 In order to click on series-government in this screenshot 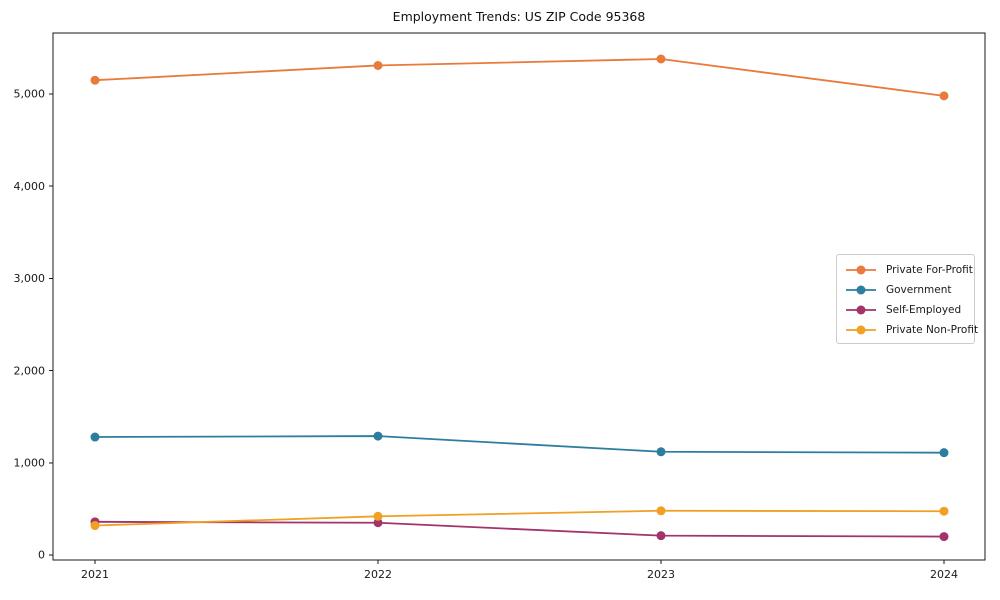, I will do `click(519, 444)`.